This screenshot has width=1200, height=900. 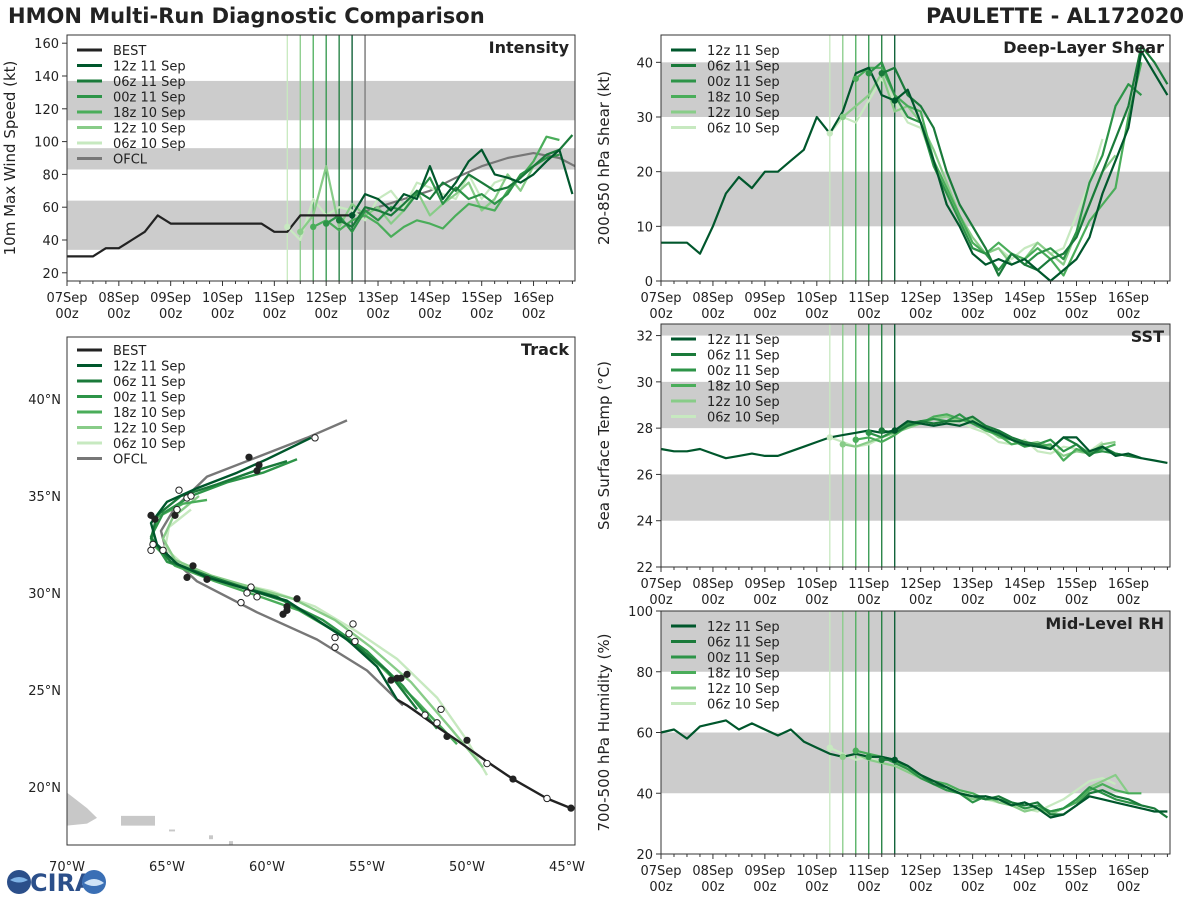 What do you see at coordinates (246, 16) in the screenshot?
I see `page-title: HMON Multi-Run Diagnostic Comparison` at bounding box center [246, 16].